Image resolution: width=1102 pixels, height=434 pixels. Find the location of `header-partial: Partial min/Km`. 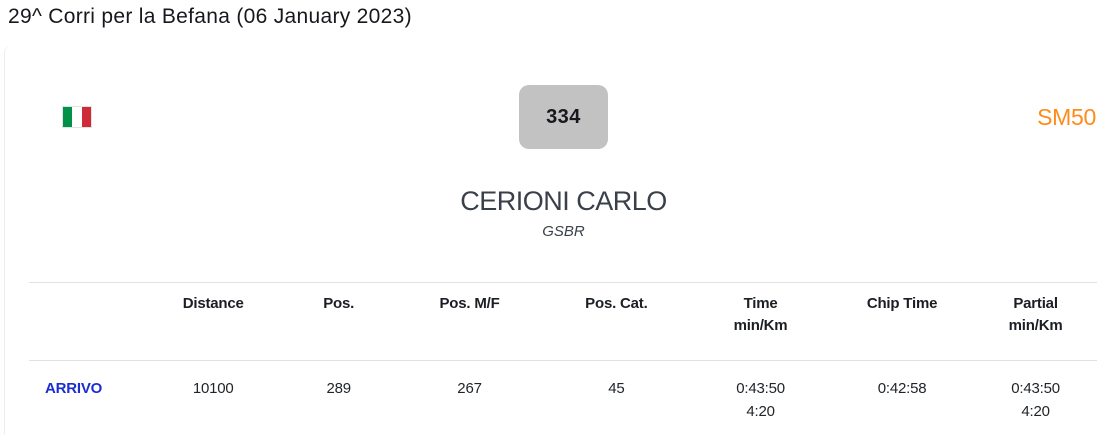

header-partial: Partial min/Km is located at coordinates (1035, 321).